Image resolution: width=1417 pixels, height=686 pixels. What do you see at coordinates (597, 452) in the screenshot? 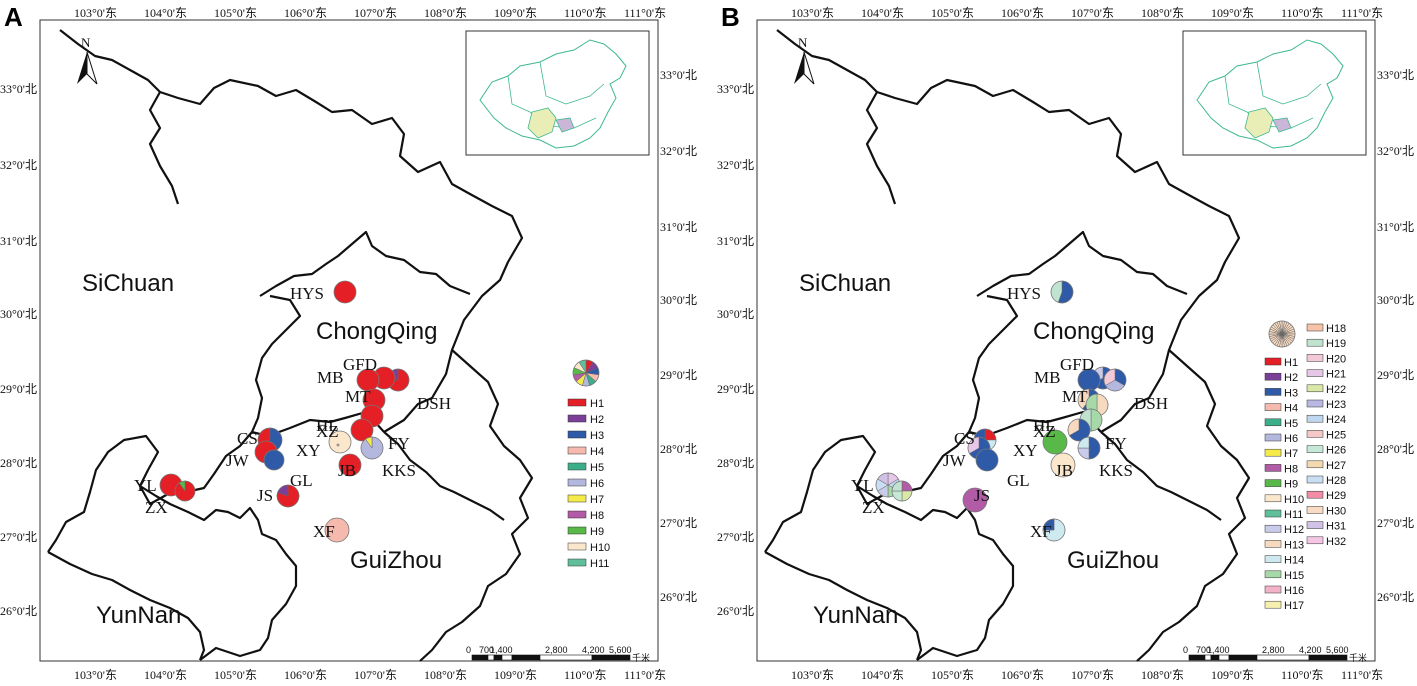
I see `legend-label: H4` at bounding box center [597, 452].